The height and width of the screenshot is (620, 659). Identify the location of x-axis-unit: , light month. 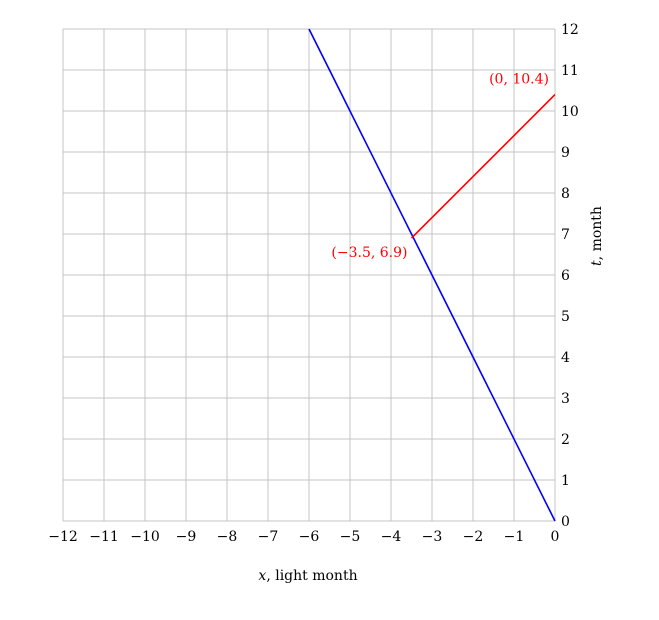
(311, 576).